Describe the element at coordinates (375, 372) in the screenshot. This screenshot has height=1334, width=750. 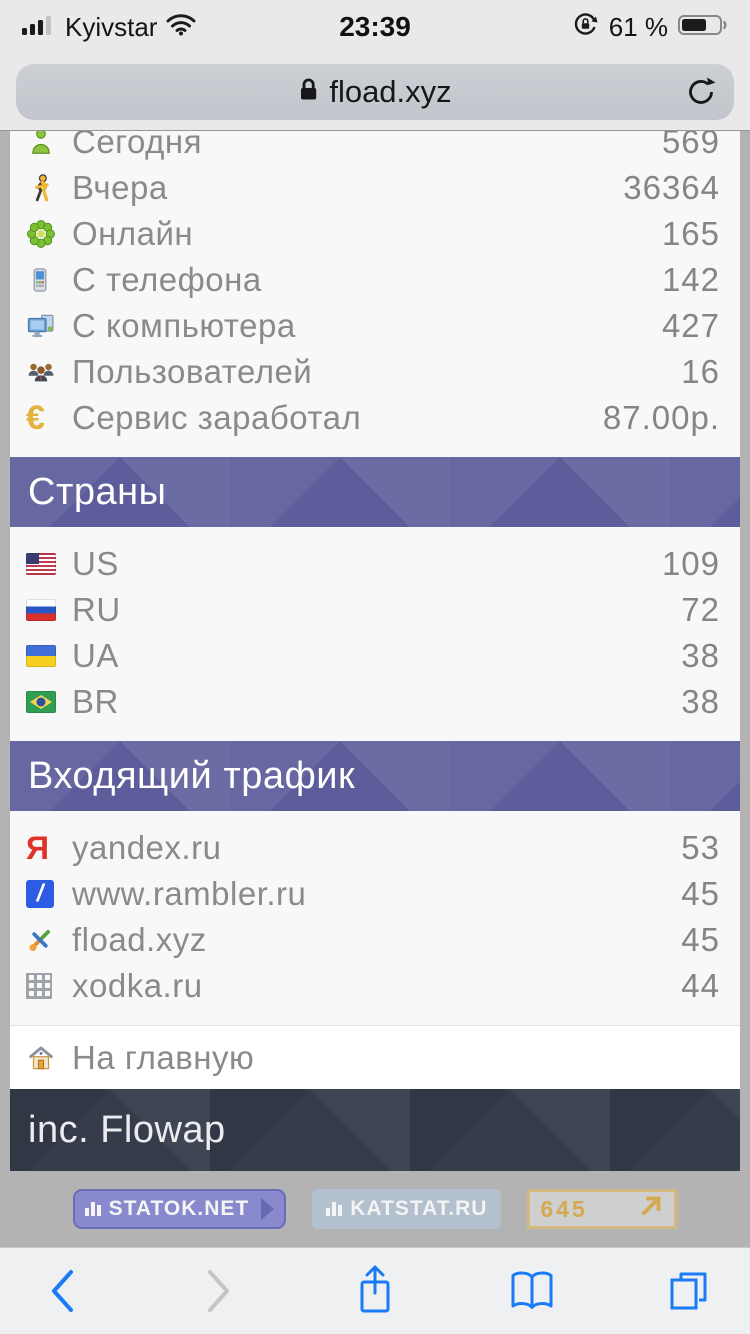
I see `stat-row-users: Пользователей 16` at that location.